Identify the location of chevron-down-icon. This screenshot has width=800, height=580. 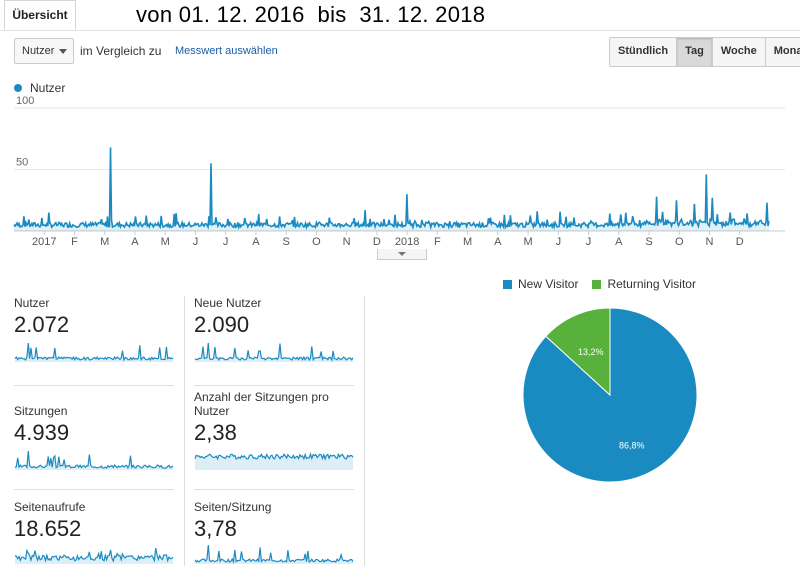
(63, 51).